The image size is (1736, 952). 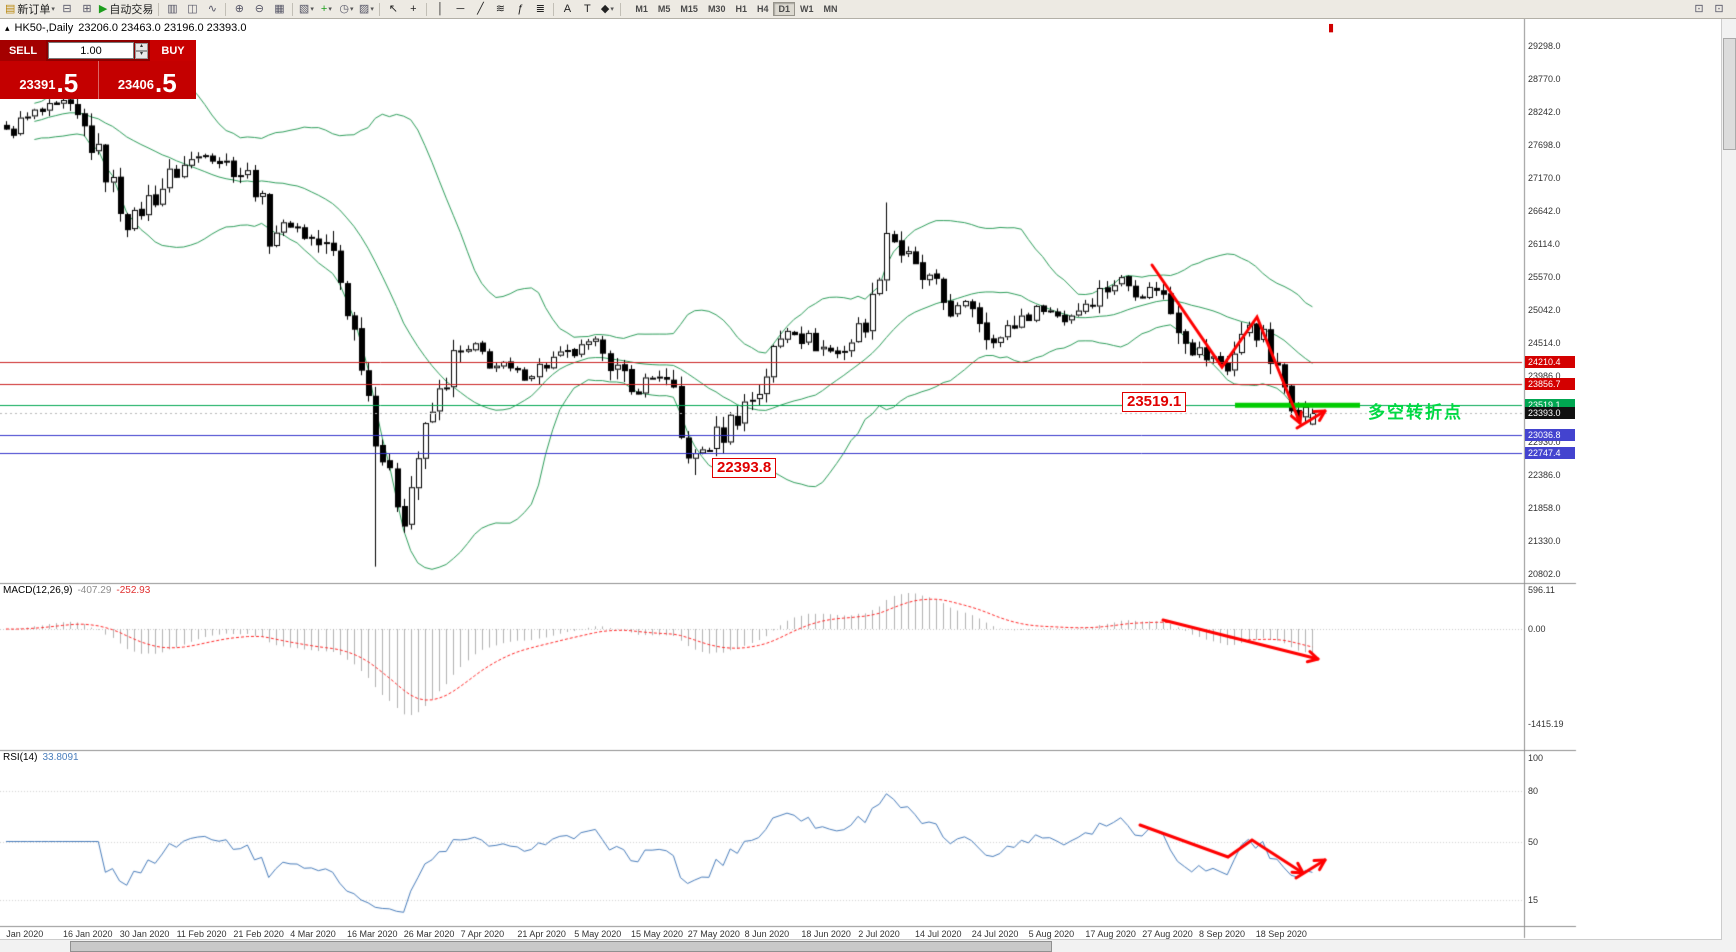 What do you see at coordinates (1331, 28) in the screenshot?
I see `alert-icon: ▮` at bounding box center [1331, 28].